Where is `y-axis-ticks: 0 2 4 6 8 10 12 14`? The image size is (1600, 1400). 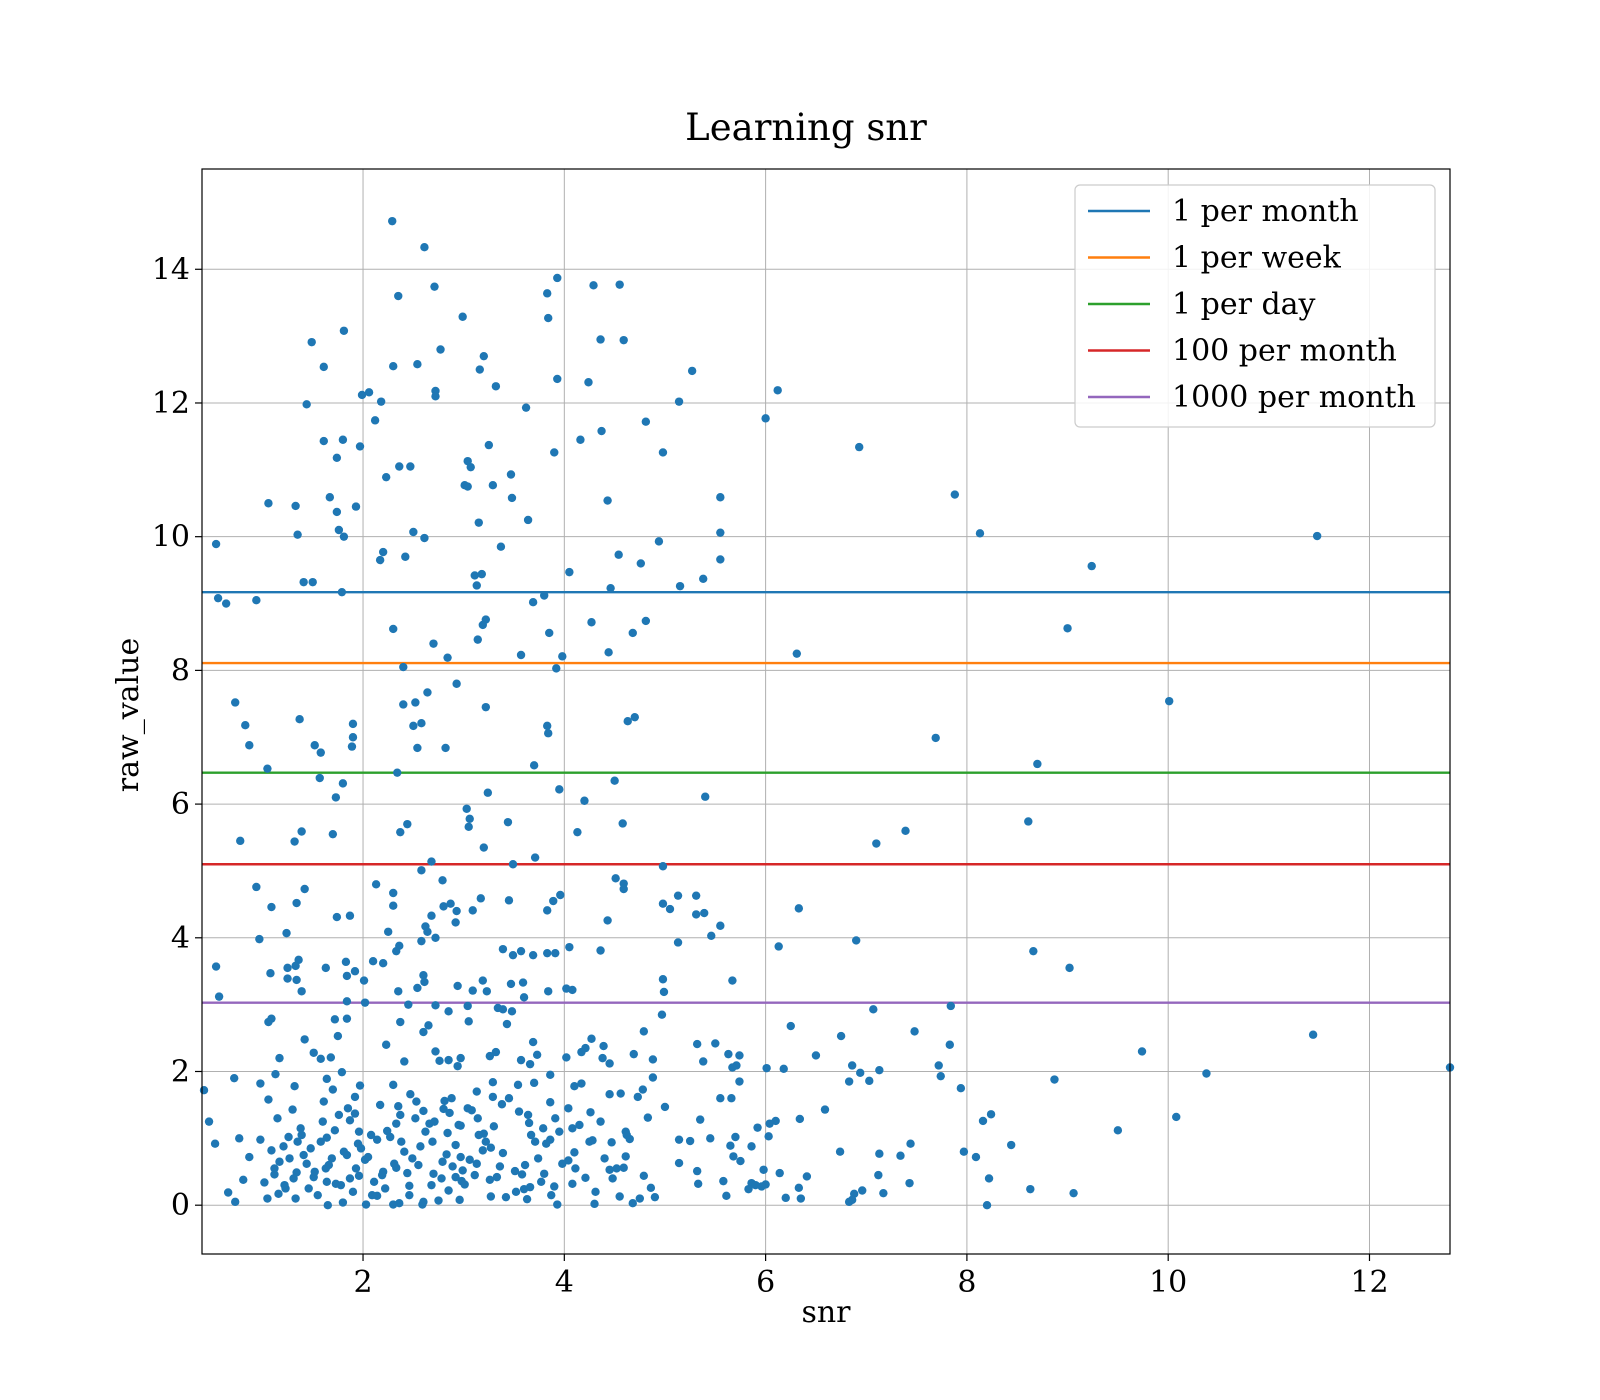 y-axis-ticks: 0 2 4 6 8 10 12 14 is located at coordinates (177, 737).